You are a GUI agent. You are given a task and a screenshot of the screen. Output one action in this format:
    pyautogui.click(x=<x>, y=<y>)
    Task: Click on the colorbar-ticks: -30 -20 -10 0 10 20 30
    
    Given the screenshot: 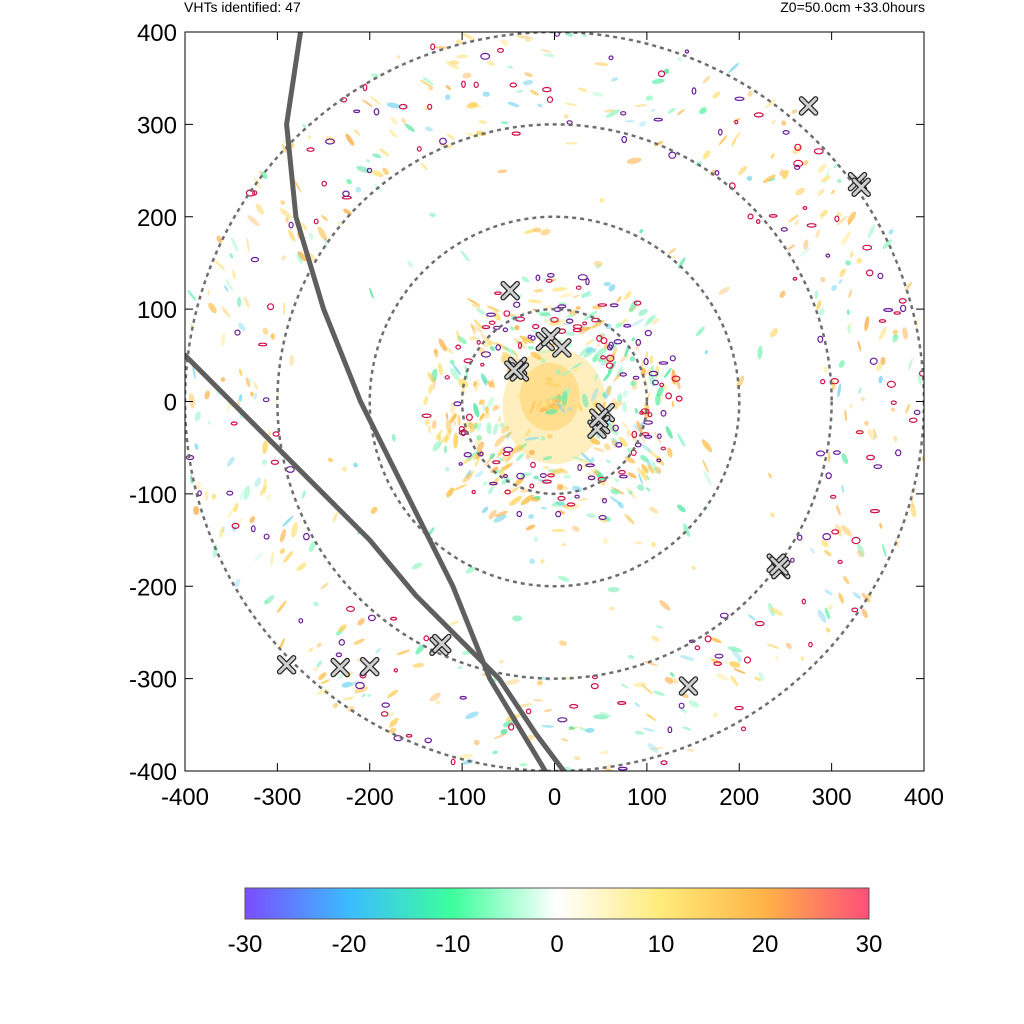 What is the action you would take?
    pyautogui.click(x=555, y=944)
    